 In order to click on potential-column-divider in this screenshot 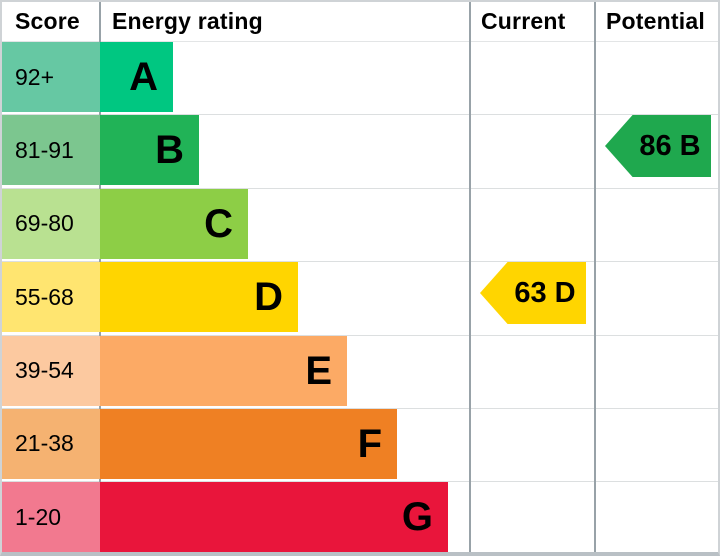, I will do `click(595, 277)`.